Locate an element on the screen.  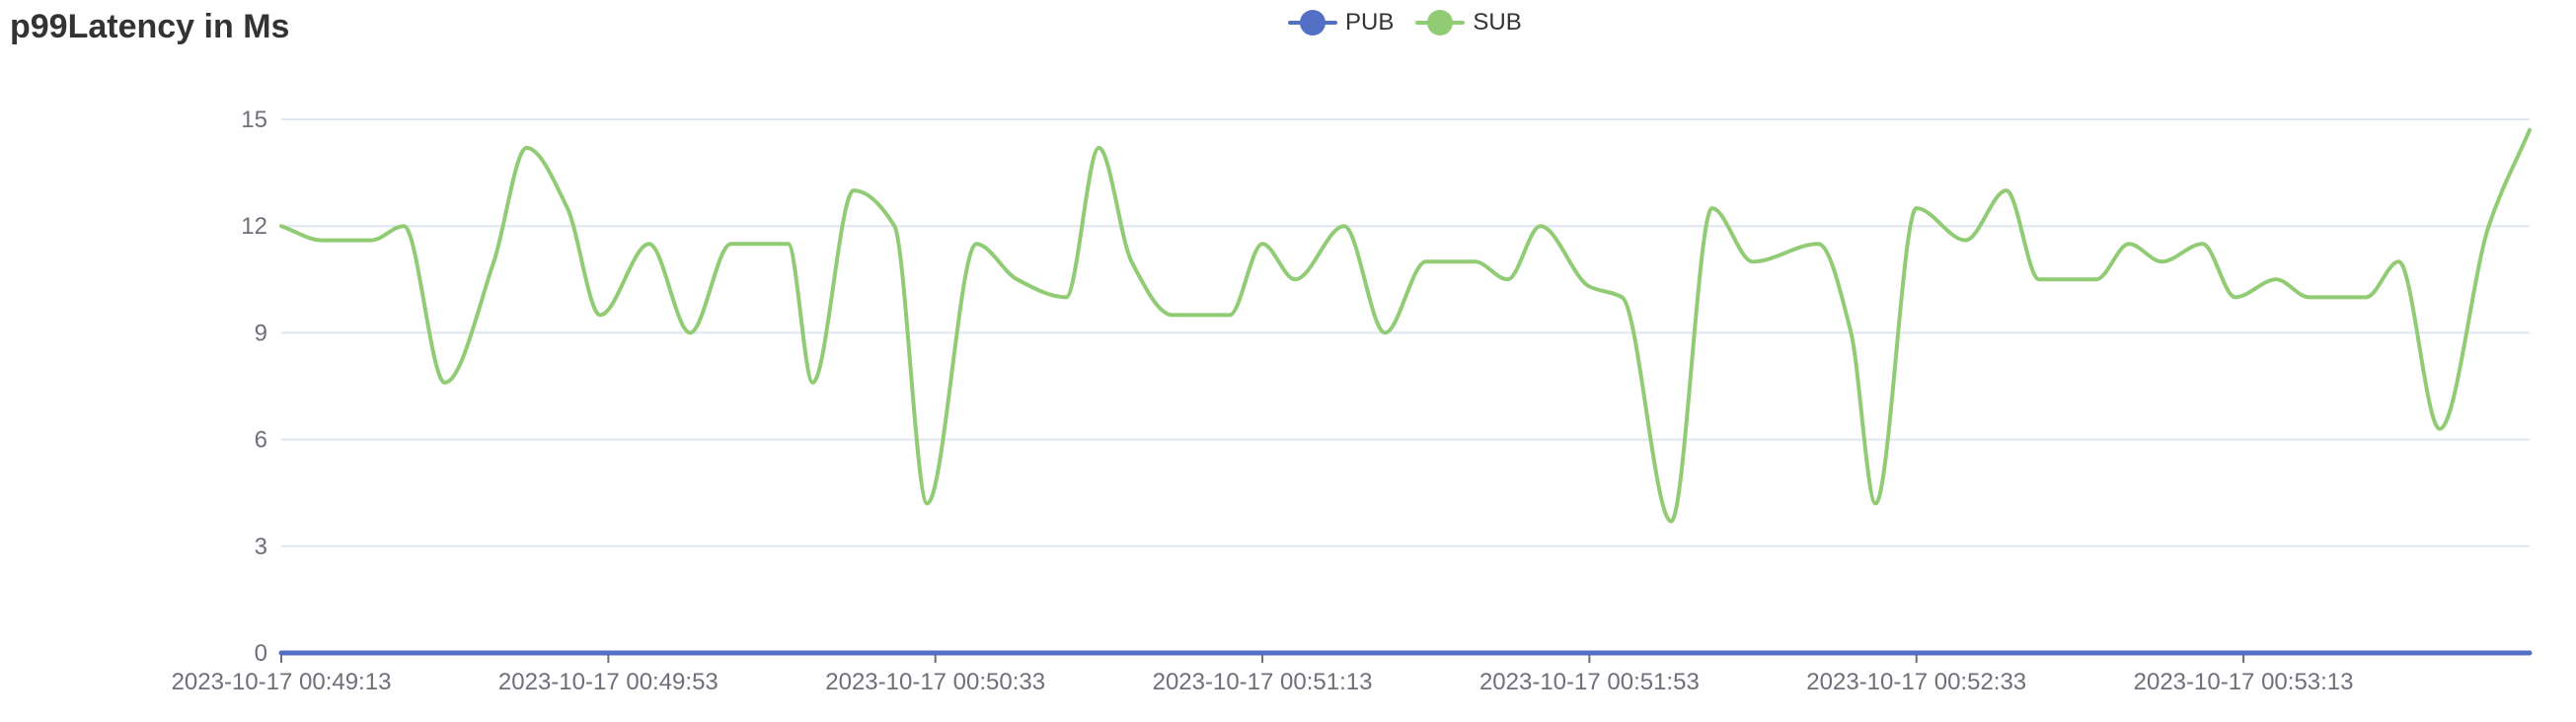
y-tick-label: 15 is located at coordinates (254, 120).